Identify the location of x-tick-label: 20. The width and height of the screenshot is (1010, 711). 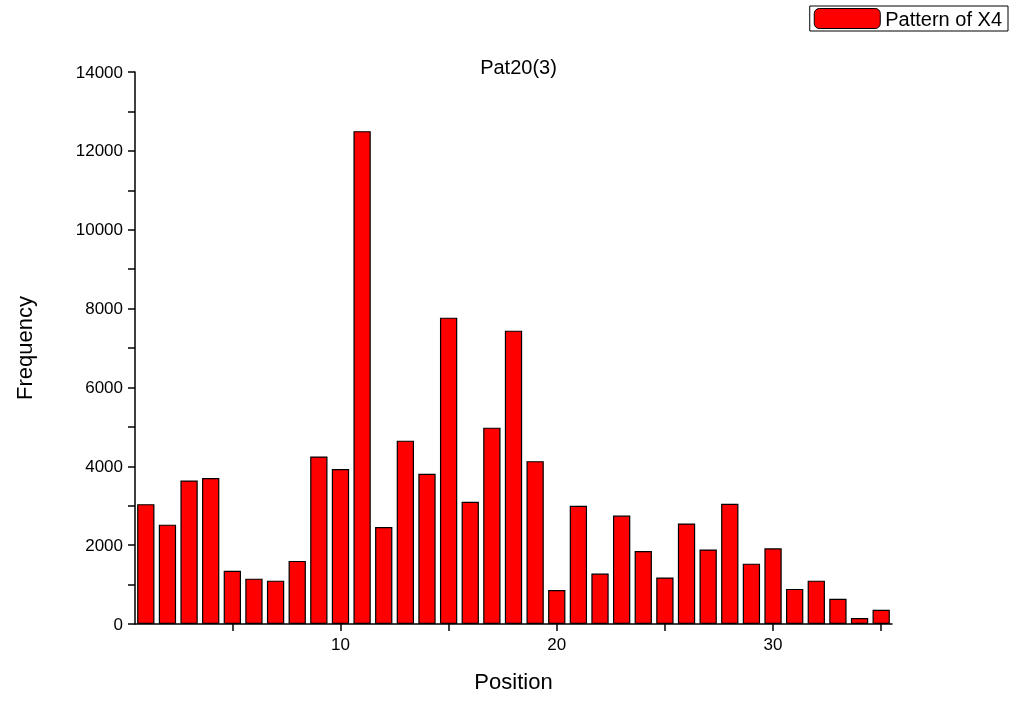
(557, 644).